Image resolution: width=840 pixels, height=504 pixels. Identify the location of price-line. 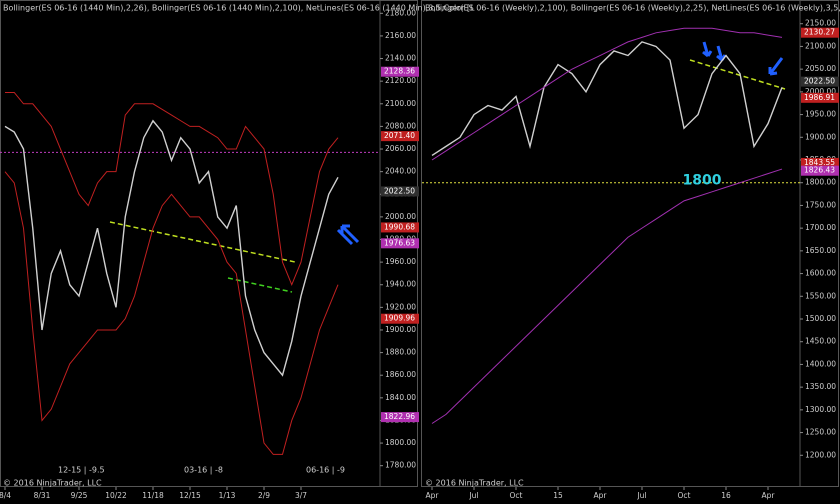
(607, 99).